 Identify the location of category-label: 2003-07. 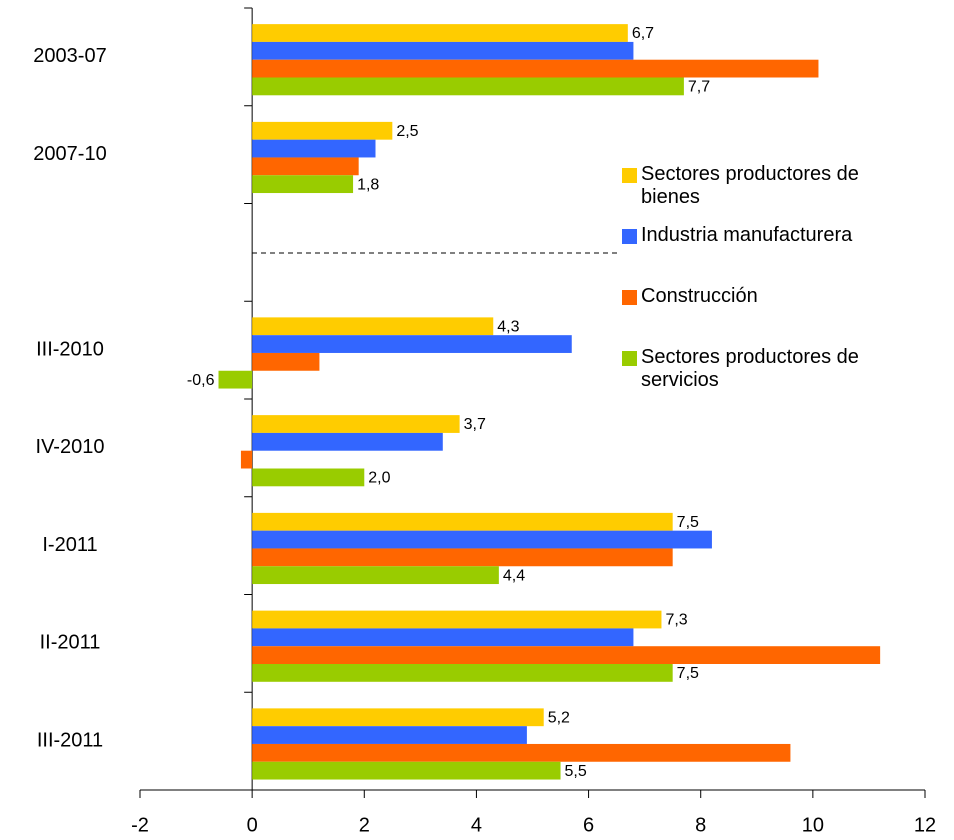
(69, 56).